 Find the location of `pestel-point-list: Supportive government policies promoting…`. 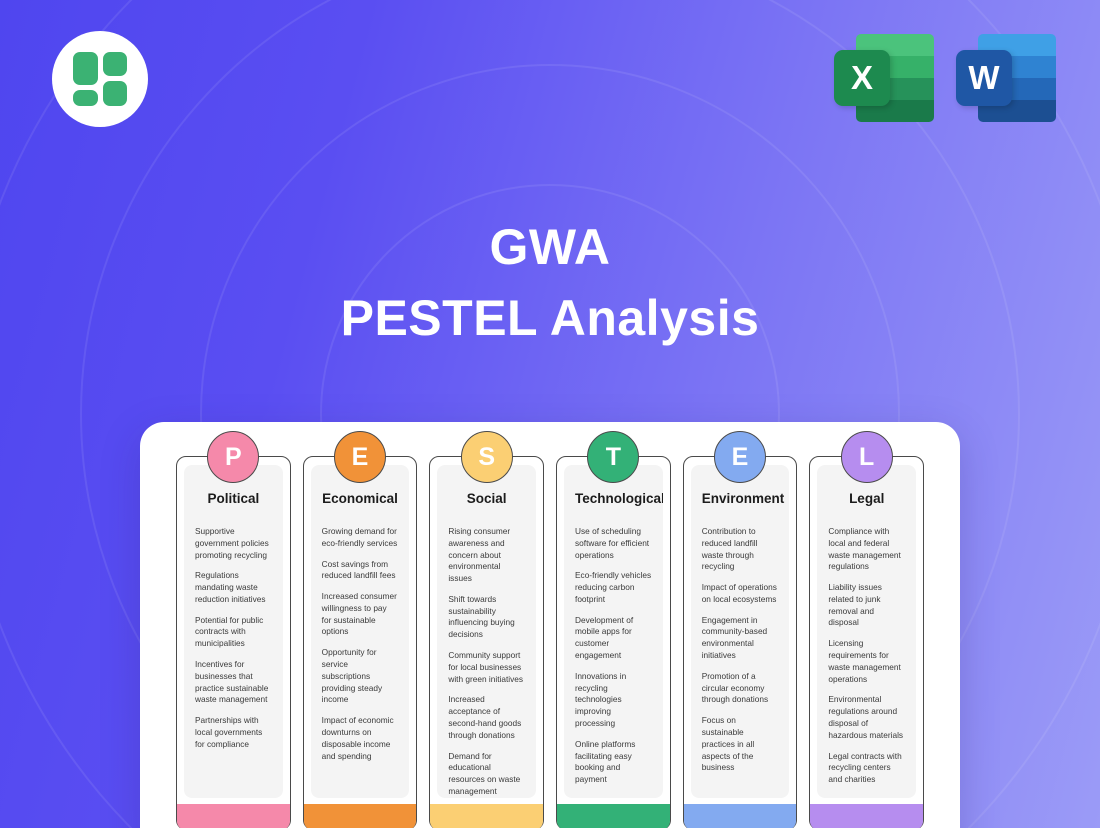

pestel-point-list: Supportive government policies promoting… is located at coordinates (233, 638).